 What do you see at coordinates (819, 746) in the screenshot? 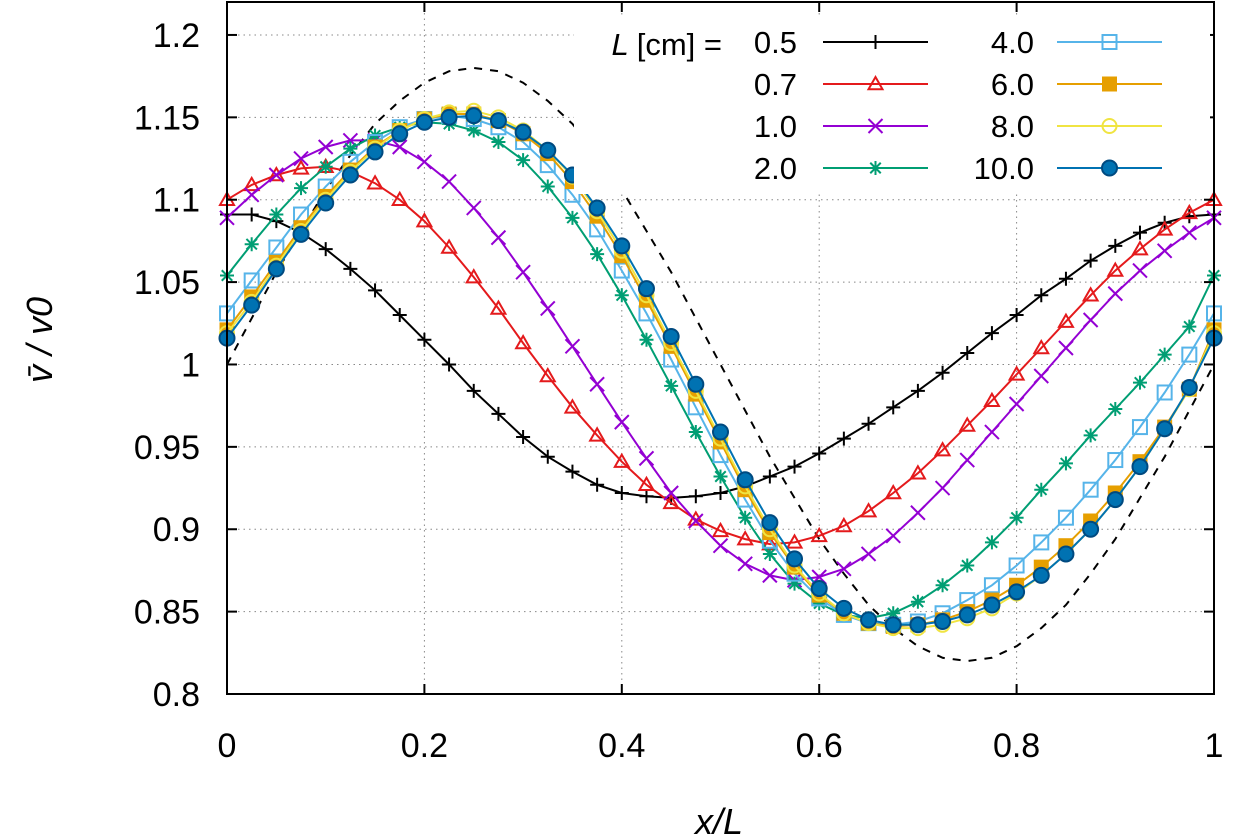
I see `x-tick-label: 0.6` at bounding box center [819, 746].